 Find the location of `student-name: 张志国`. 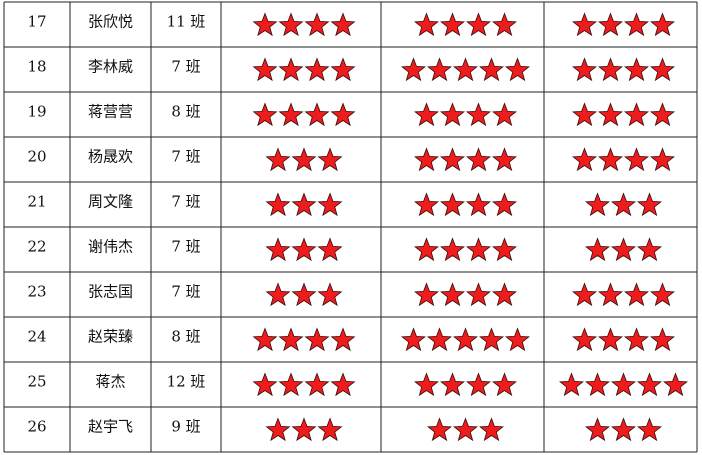

student-name: 张志国 is located at coordinates (110, 292).